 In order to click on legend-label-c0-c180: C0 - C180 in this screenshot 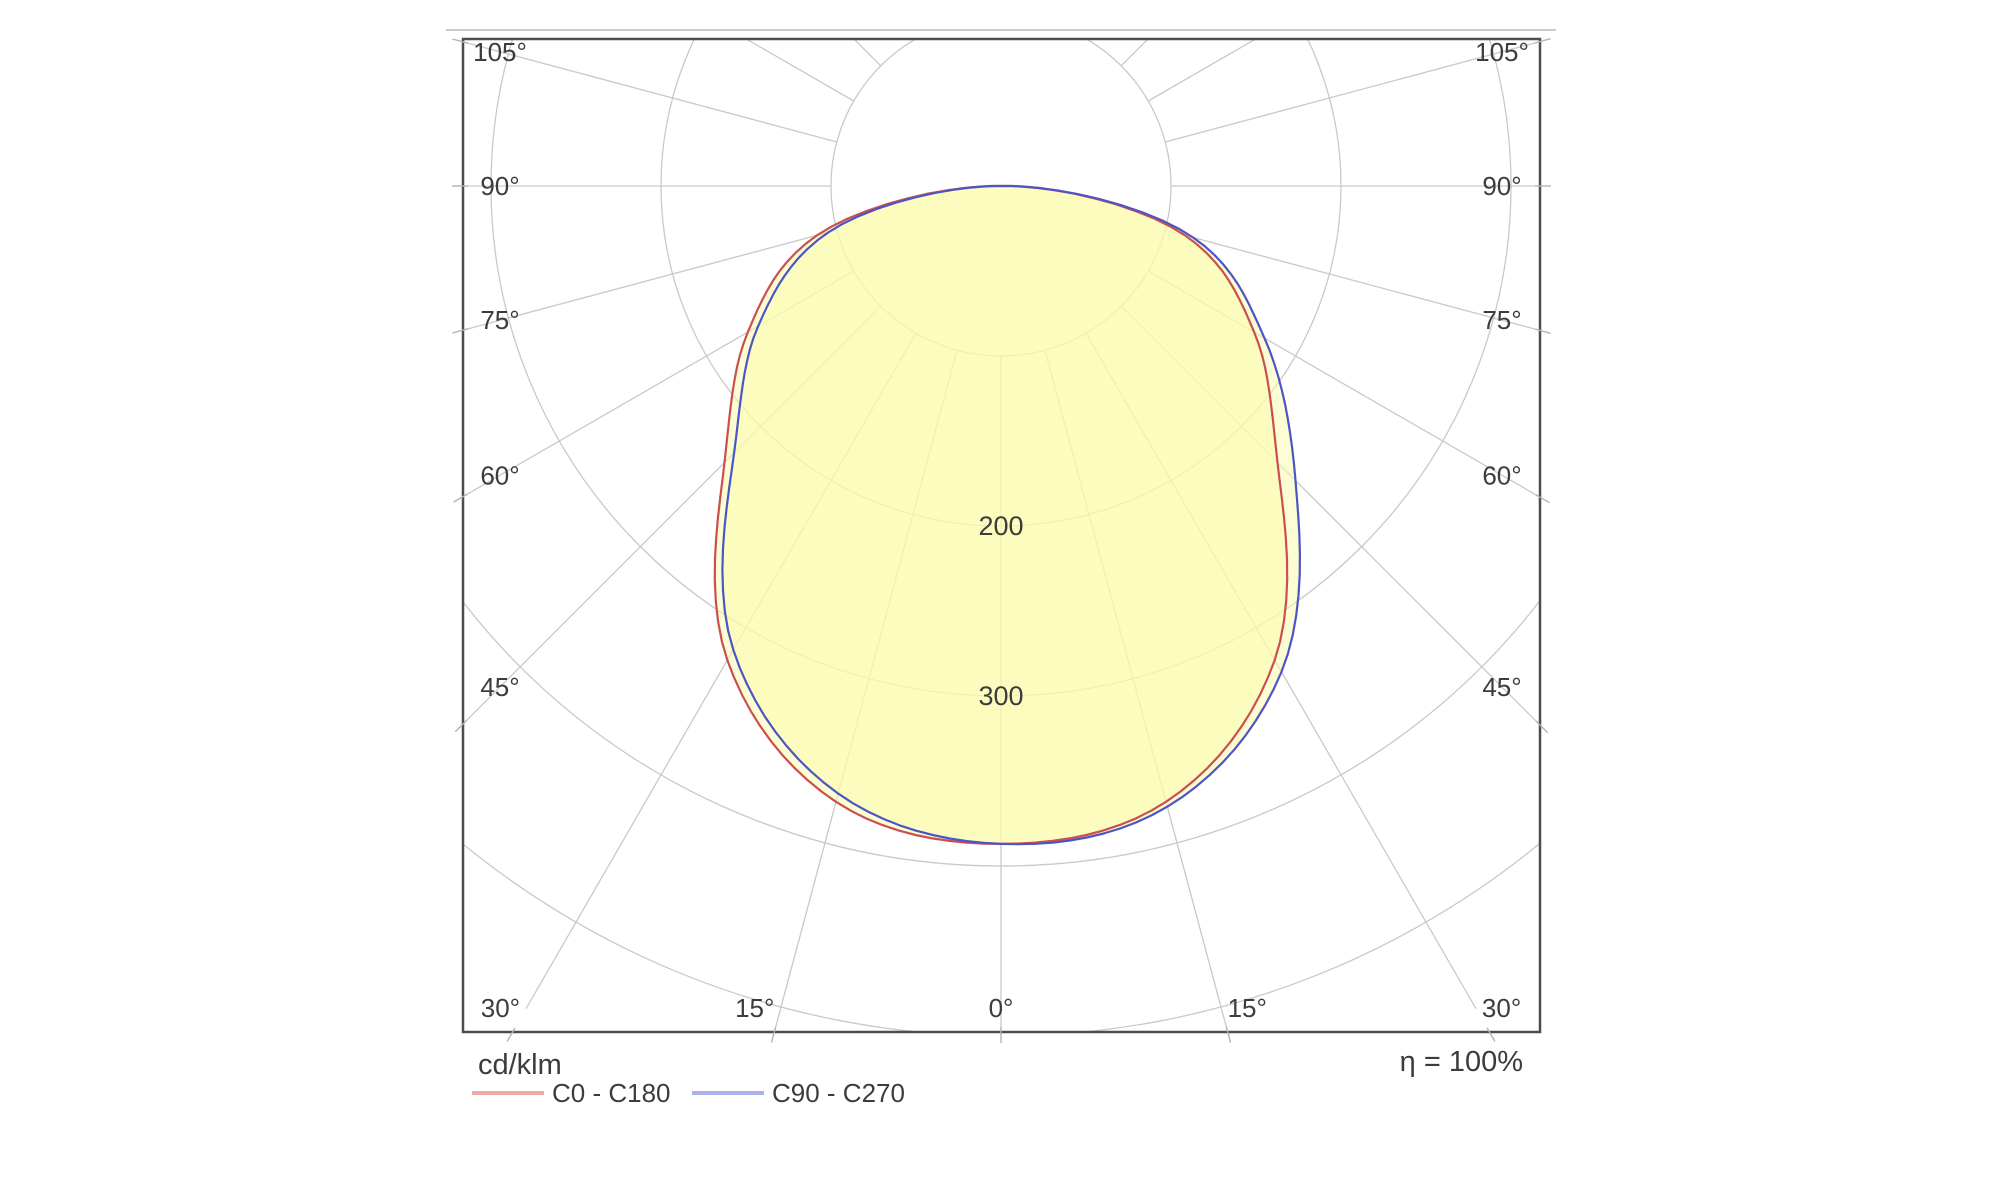, I will do `click(611, 1093)`.